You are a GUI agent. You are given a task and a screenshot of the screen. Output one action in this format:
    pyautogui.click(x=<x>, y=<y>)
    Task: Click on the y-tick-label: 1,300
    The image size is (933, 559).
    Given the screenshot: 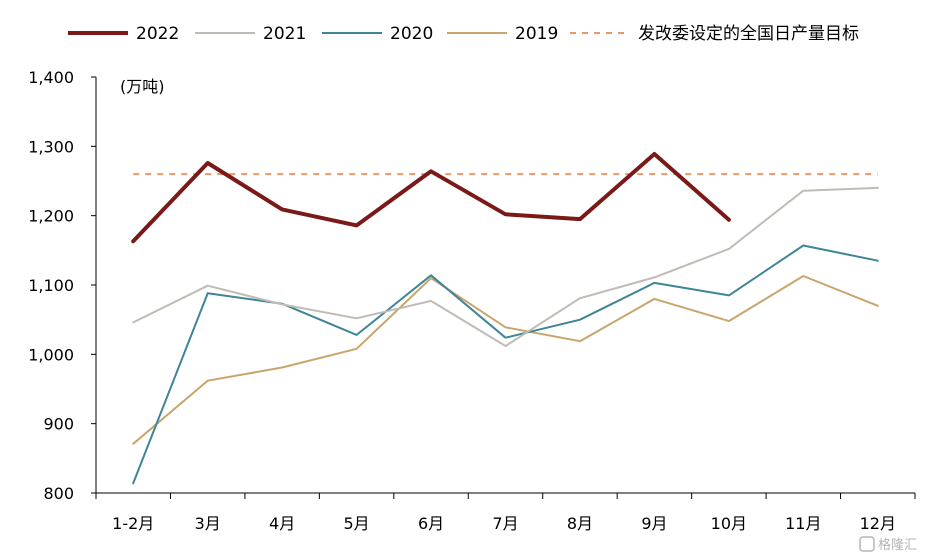 What is the action you would take?
    pyautogui.click(x=51, y=146)
    